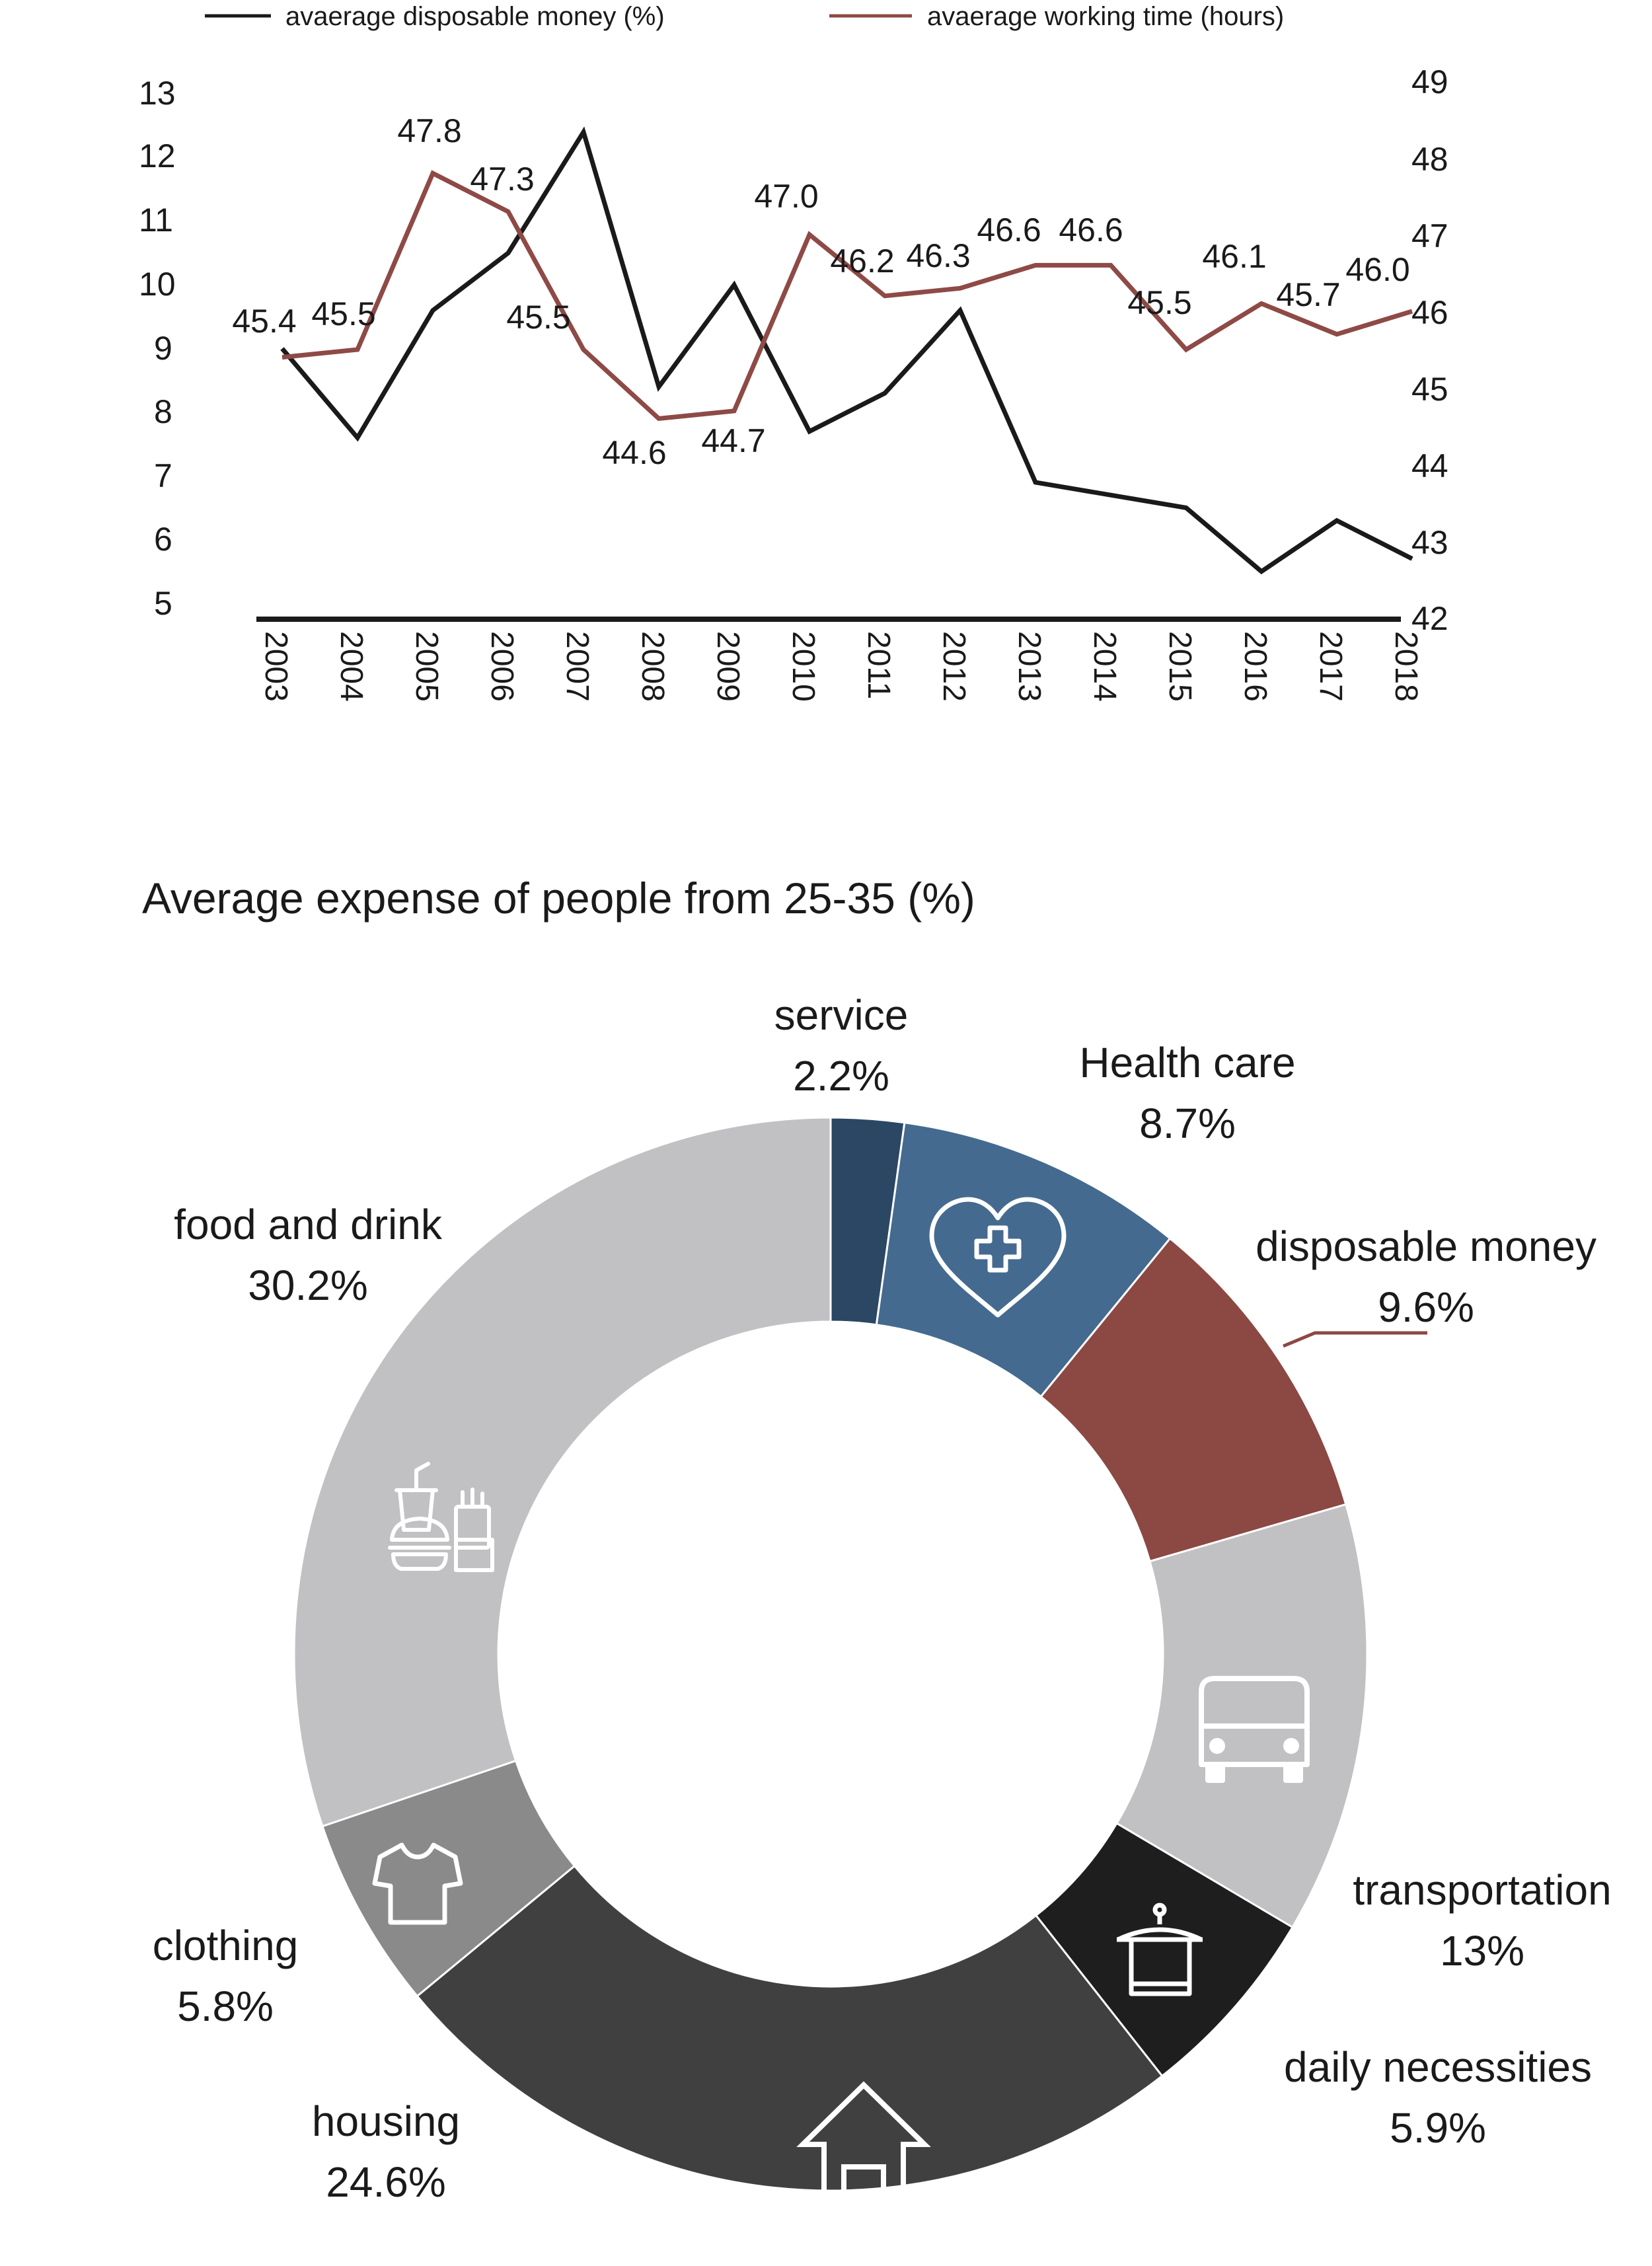 This screenshot has height=2266, width=1652. What do you see at coordinates (502, 666) in the screenshot?
I see `x-tick: 2006` at bounding box center [502, 666].